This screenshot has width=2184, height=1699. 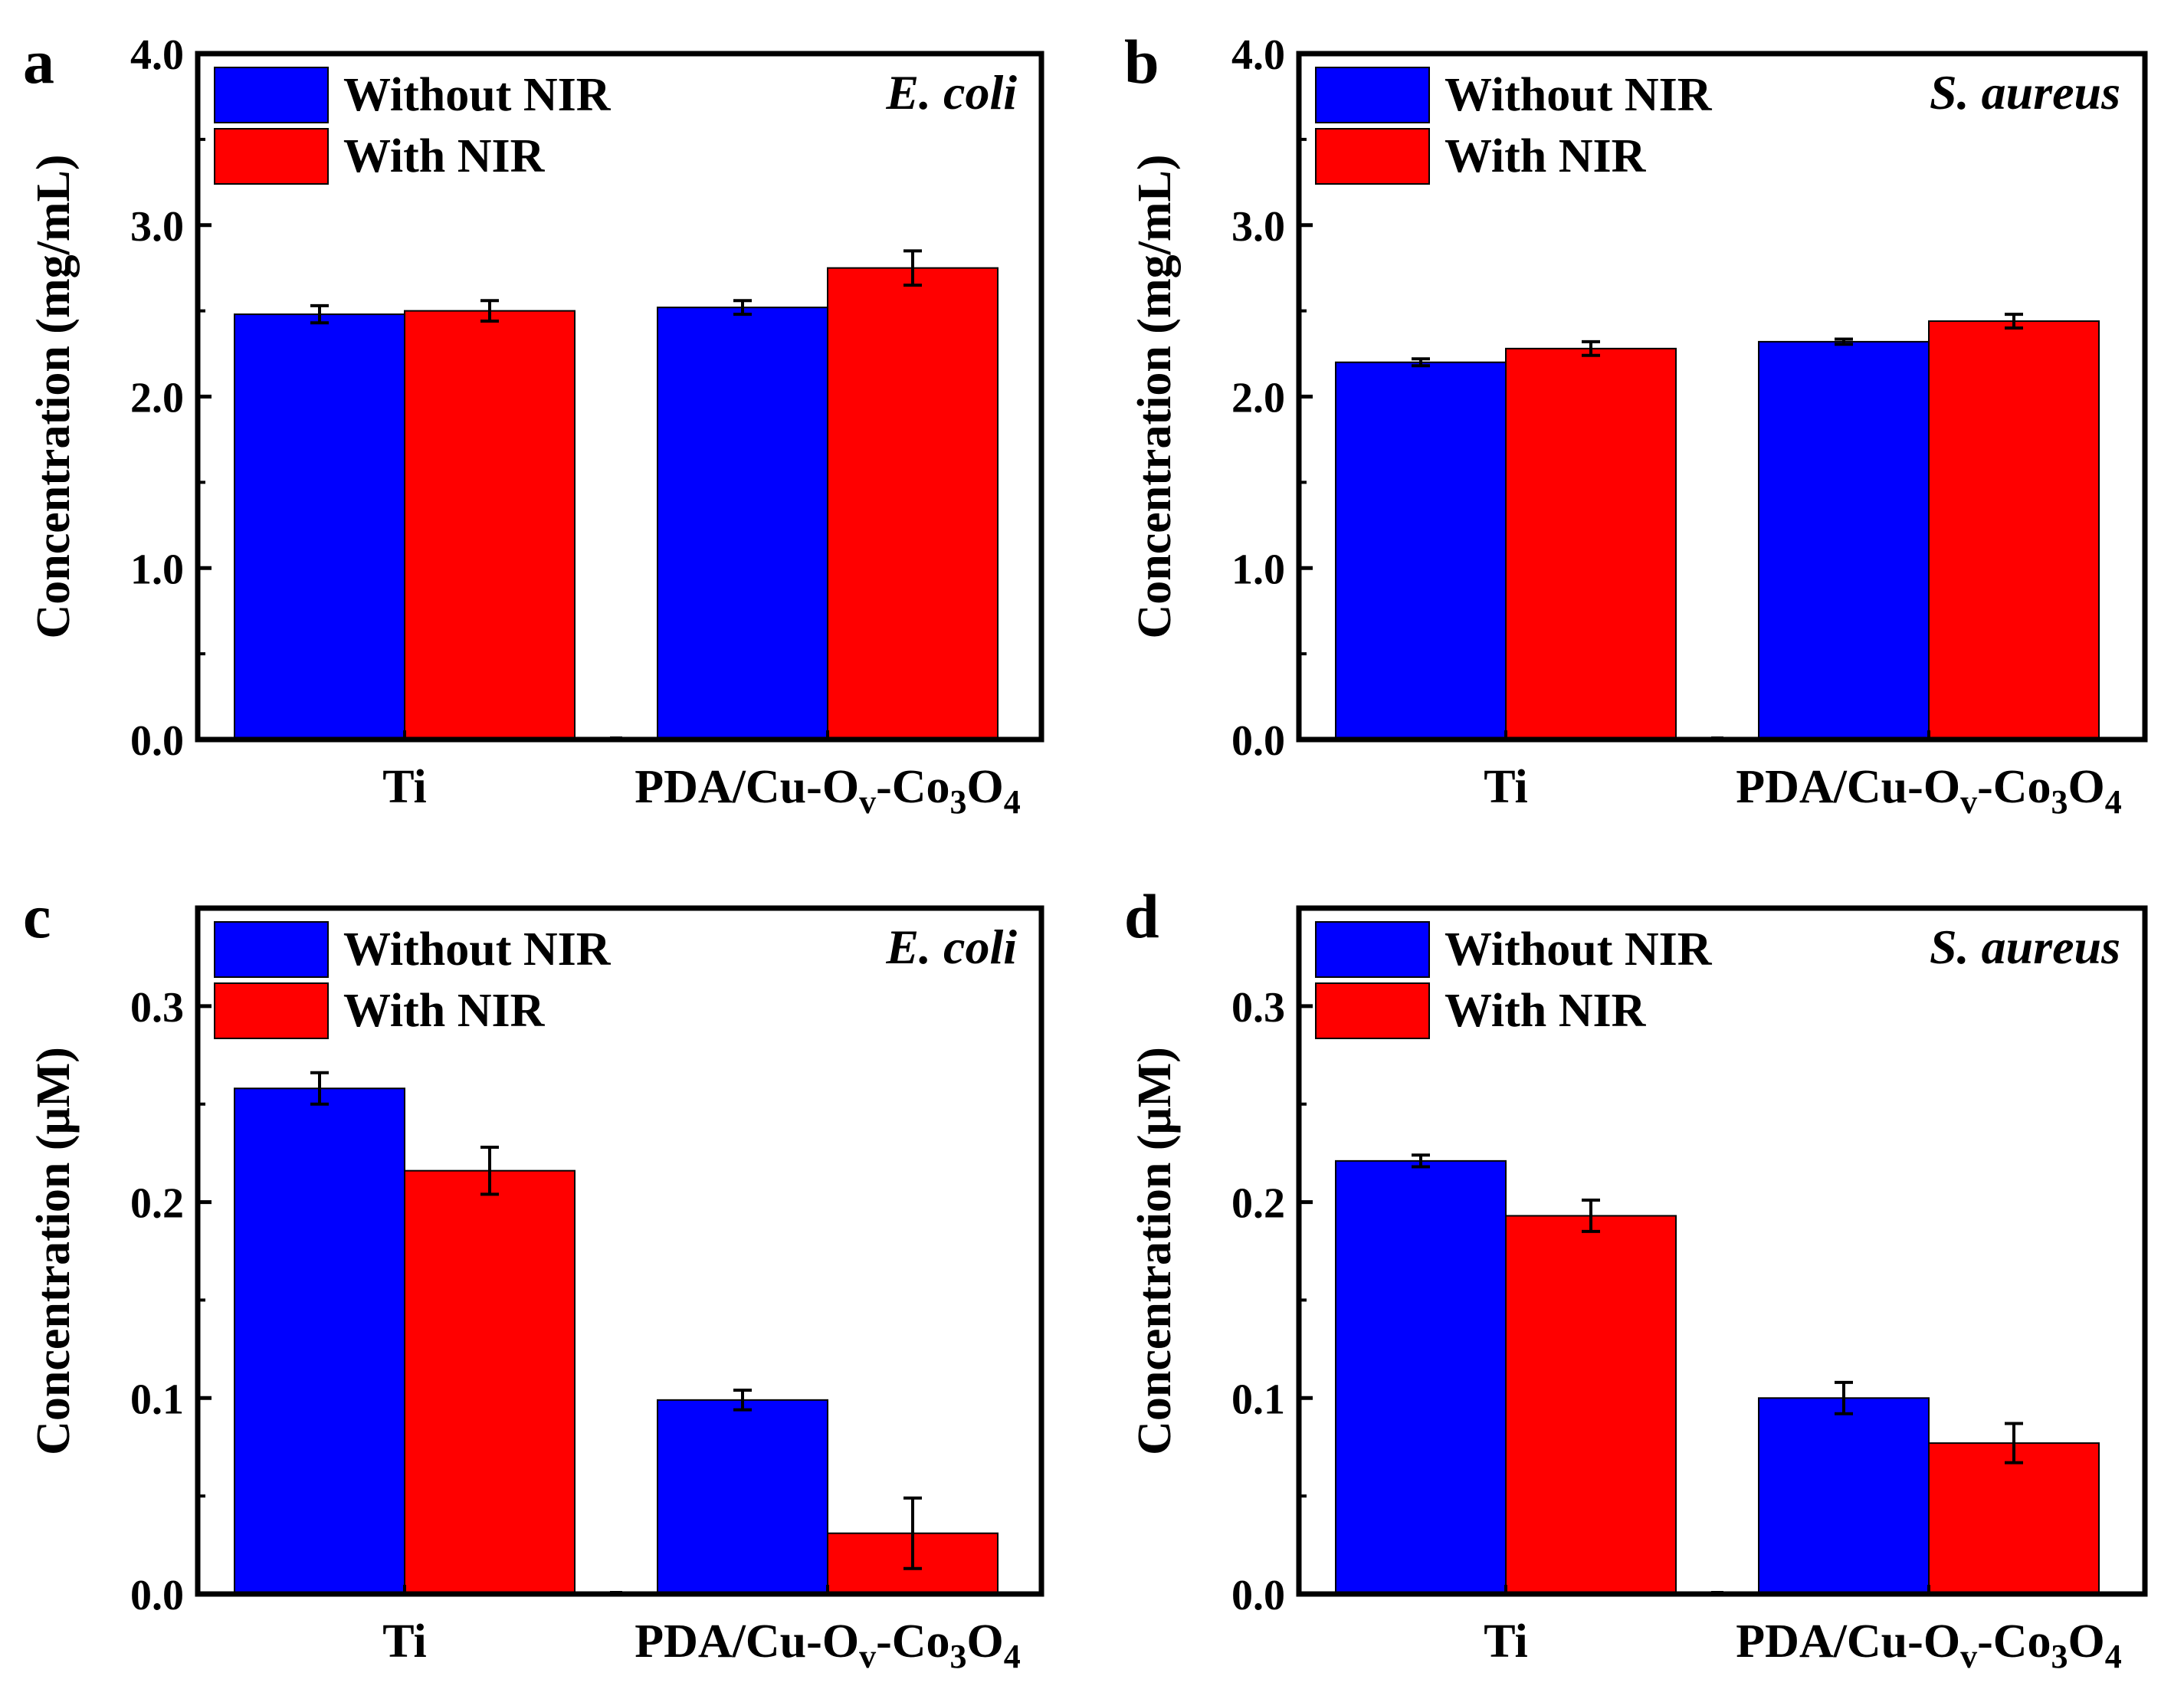 What do you see at coordinates (38, 62) in the screenshot?
I see `panel-letter: a` at bounding box center [38, 62].